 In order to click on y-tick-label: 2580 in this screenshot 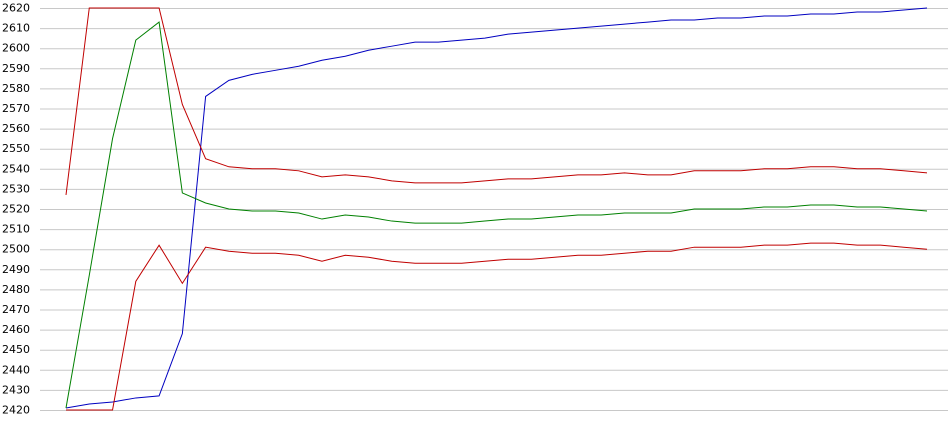, I will do `click(16, 88)`.